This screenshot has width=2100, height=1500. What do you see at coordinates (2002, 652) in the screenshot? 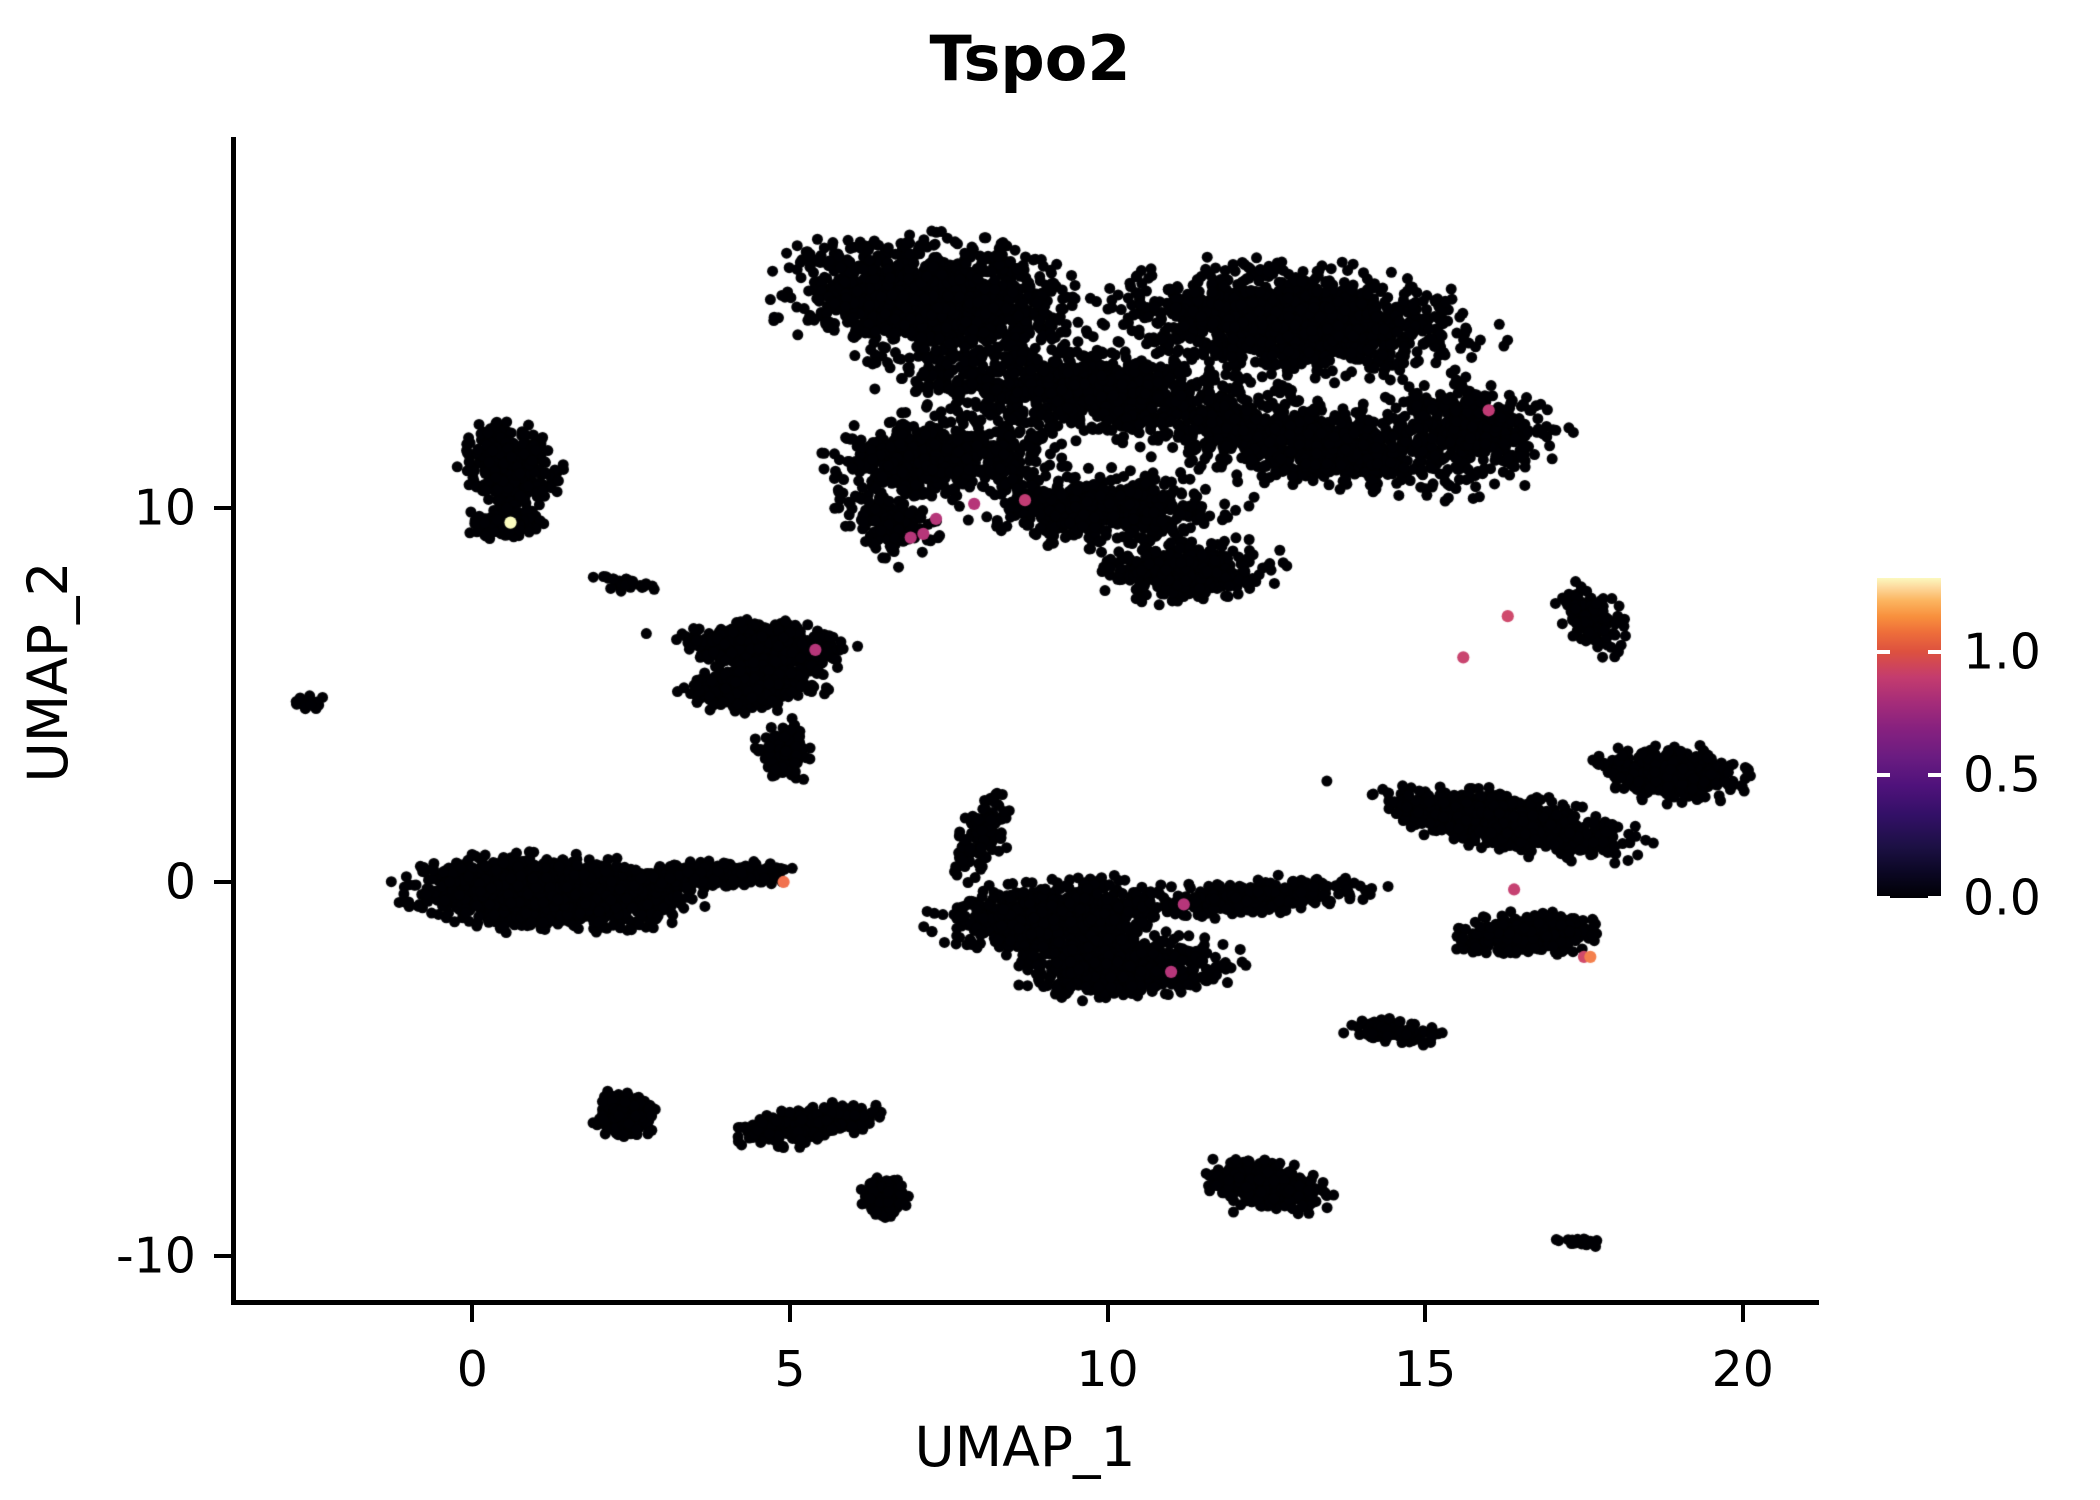
I see `colorbar-tick-label: 1.0` at bounding box center [2002, 652].